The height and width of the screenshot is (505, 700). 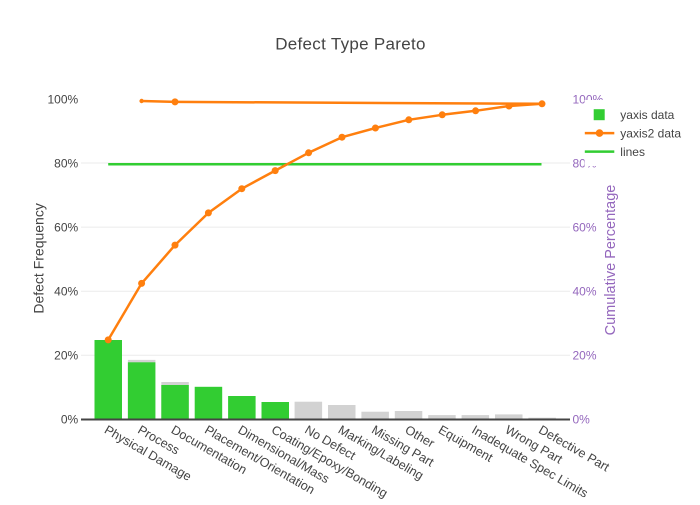 I want to click on svg-text: 100%, so click(x=62, y=100).